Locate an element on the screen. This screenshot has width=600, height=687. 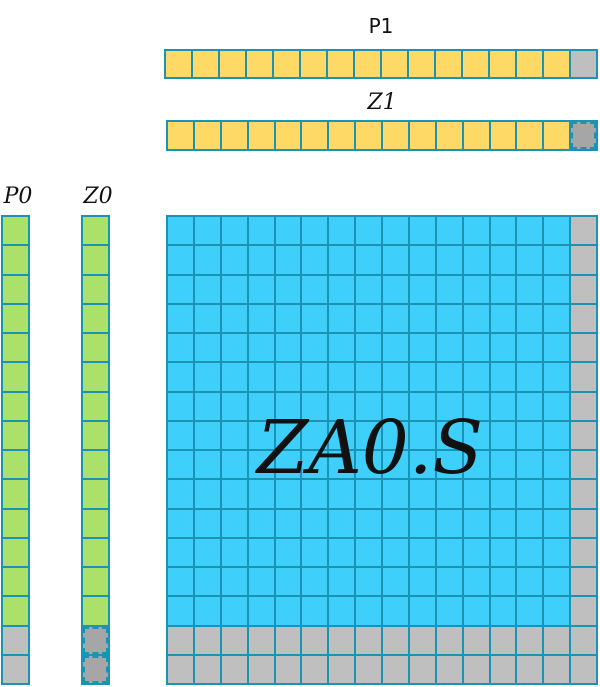
p1-label: P1 is located at coordinates (381, 26).